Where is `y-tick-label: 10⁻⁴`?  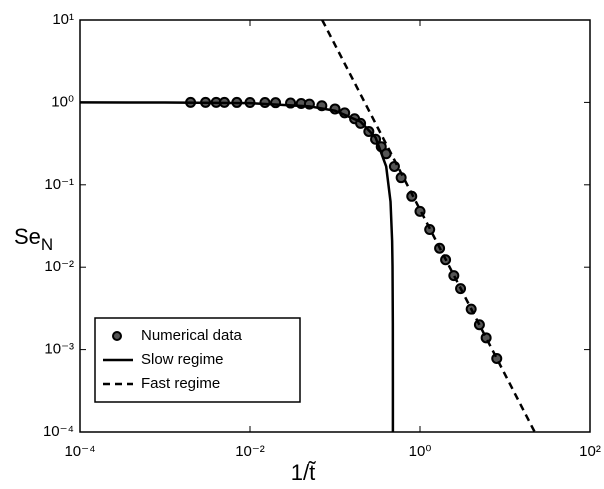 y-tick-label: 10⁻⁴ is located at coordinates (58, 431).